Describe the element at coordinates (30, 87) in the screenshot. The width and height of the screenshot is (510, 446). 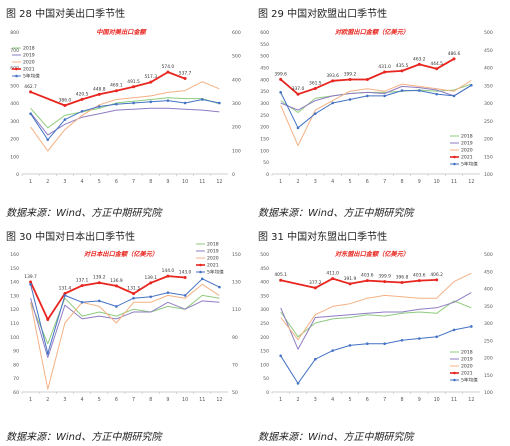
I see `data-label: 462.7` at that location.